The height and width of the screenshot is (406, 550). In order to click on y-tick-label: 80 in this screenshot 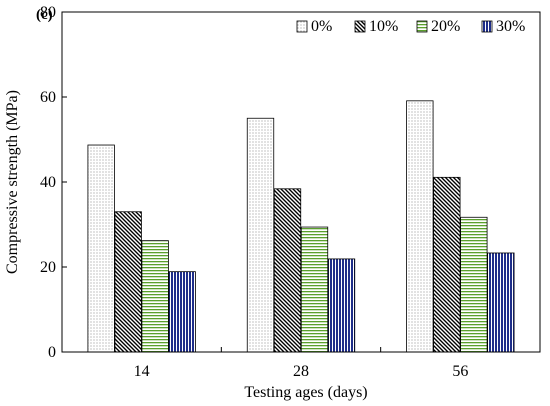, I will do `click(48, 12)`.